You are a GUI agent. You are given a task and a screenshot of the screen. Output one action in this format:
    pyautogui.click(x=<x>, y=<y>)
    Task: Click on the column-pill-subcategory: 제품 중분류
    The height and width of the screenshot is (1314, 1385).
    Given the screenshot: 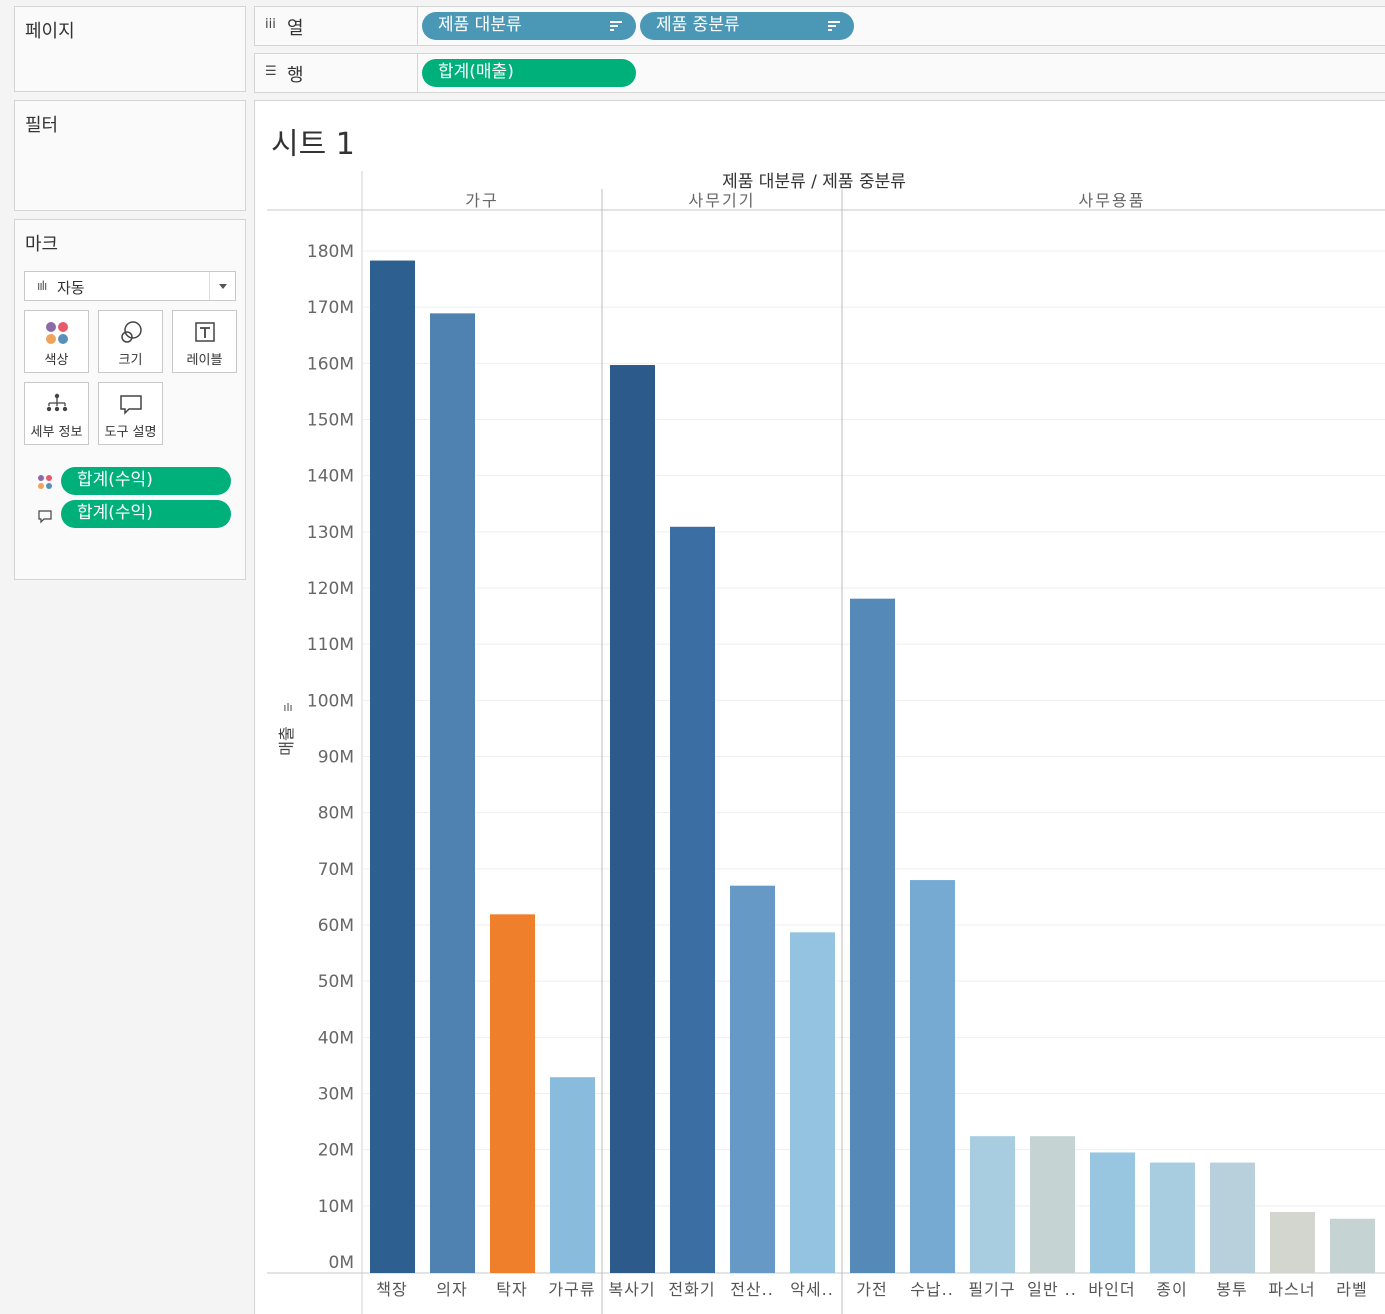 What is the action you would take?
    pyautogui.click(x=747, y=26)
    